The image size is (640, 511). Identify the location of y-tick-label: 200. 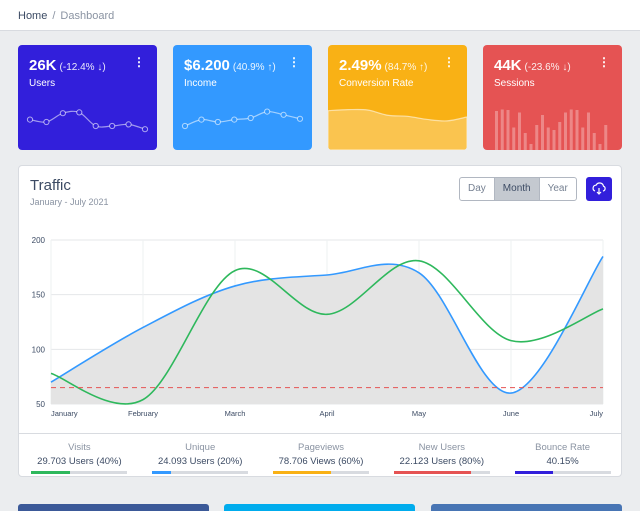
(39, 240).